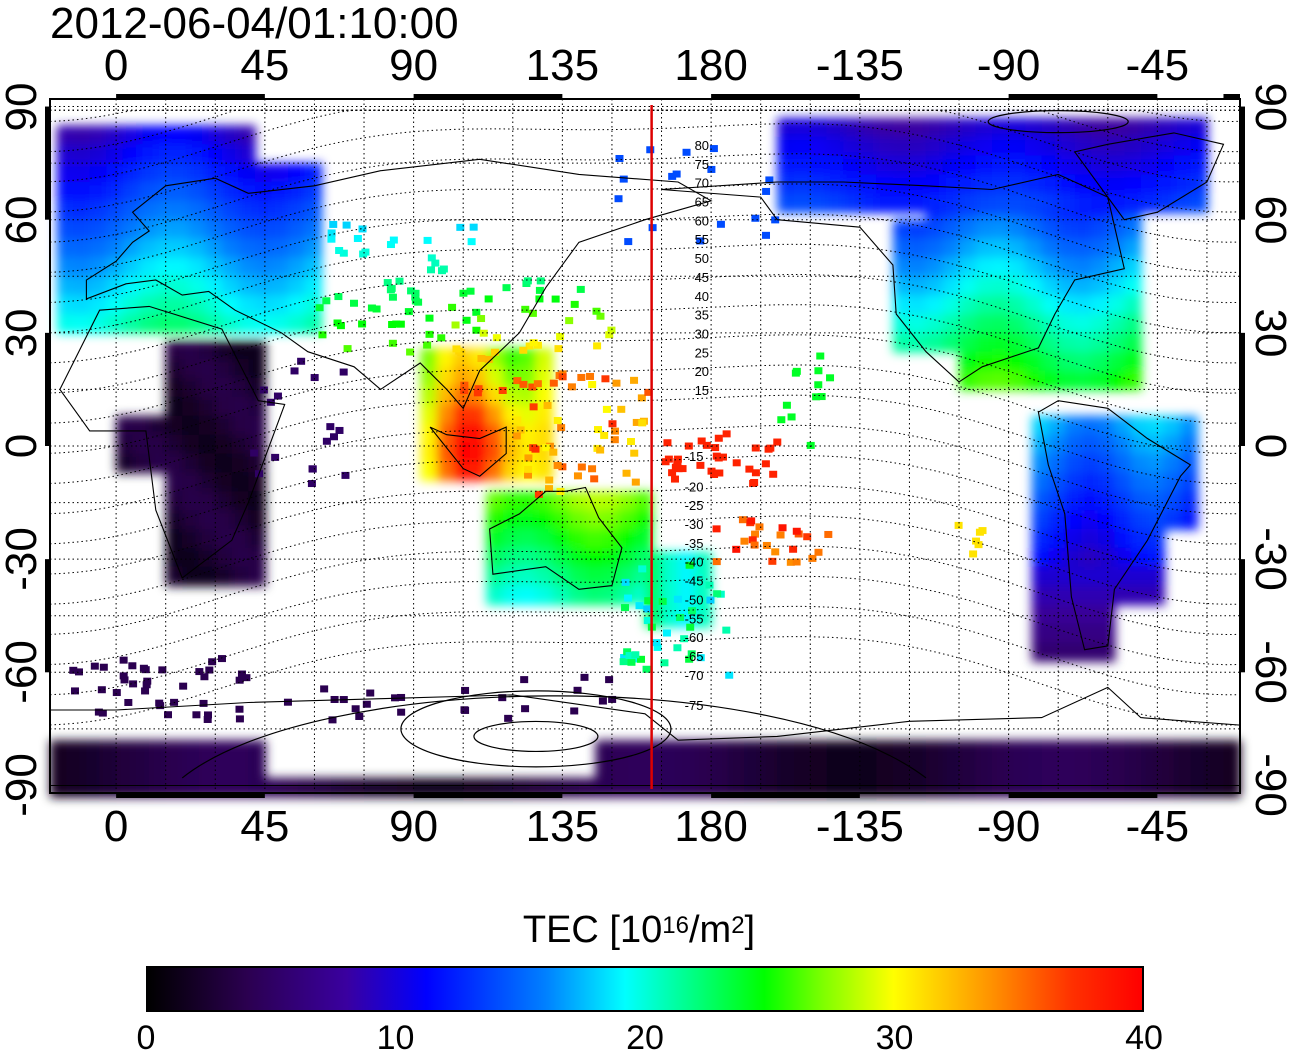 The image size is (1292, 1057). I want to click on frame-bar-bottom, so click(785, 795).